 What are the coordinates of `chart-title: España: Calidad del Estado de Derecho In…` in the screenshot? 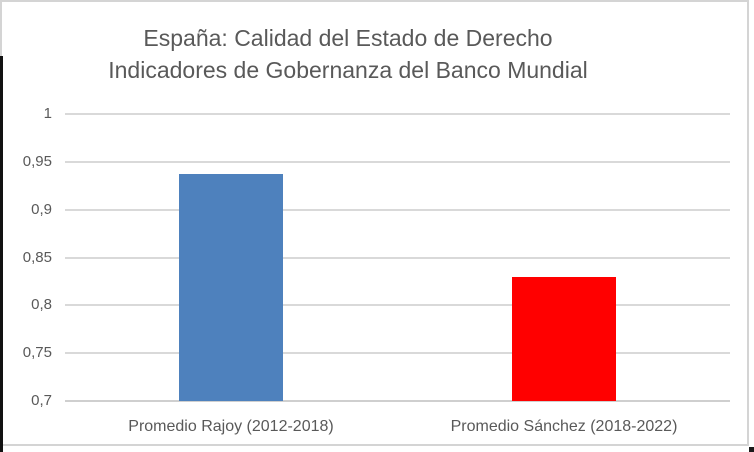 It's located at (348, 54).